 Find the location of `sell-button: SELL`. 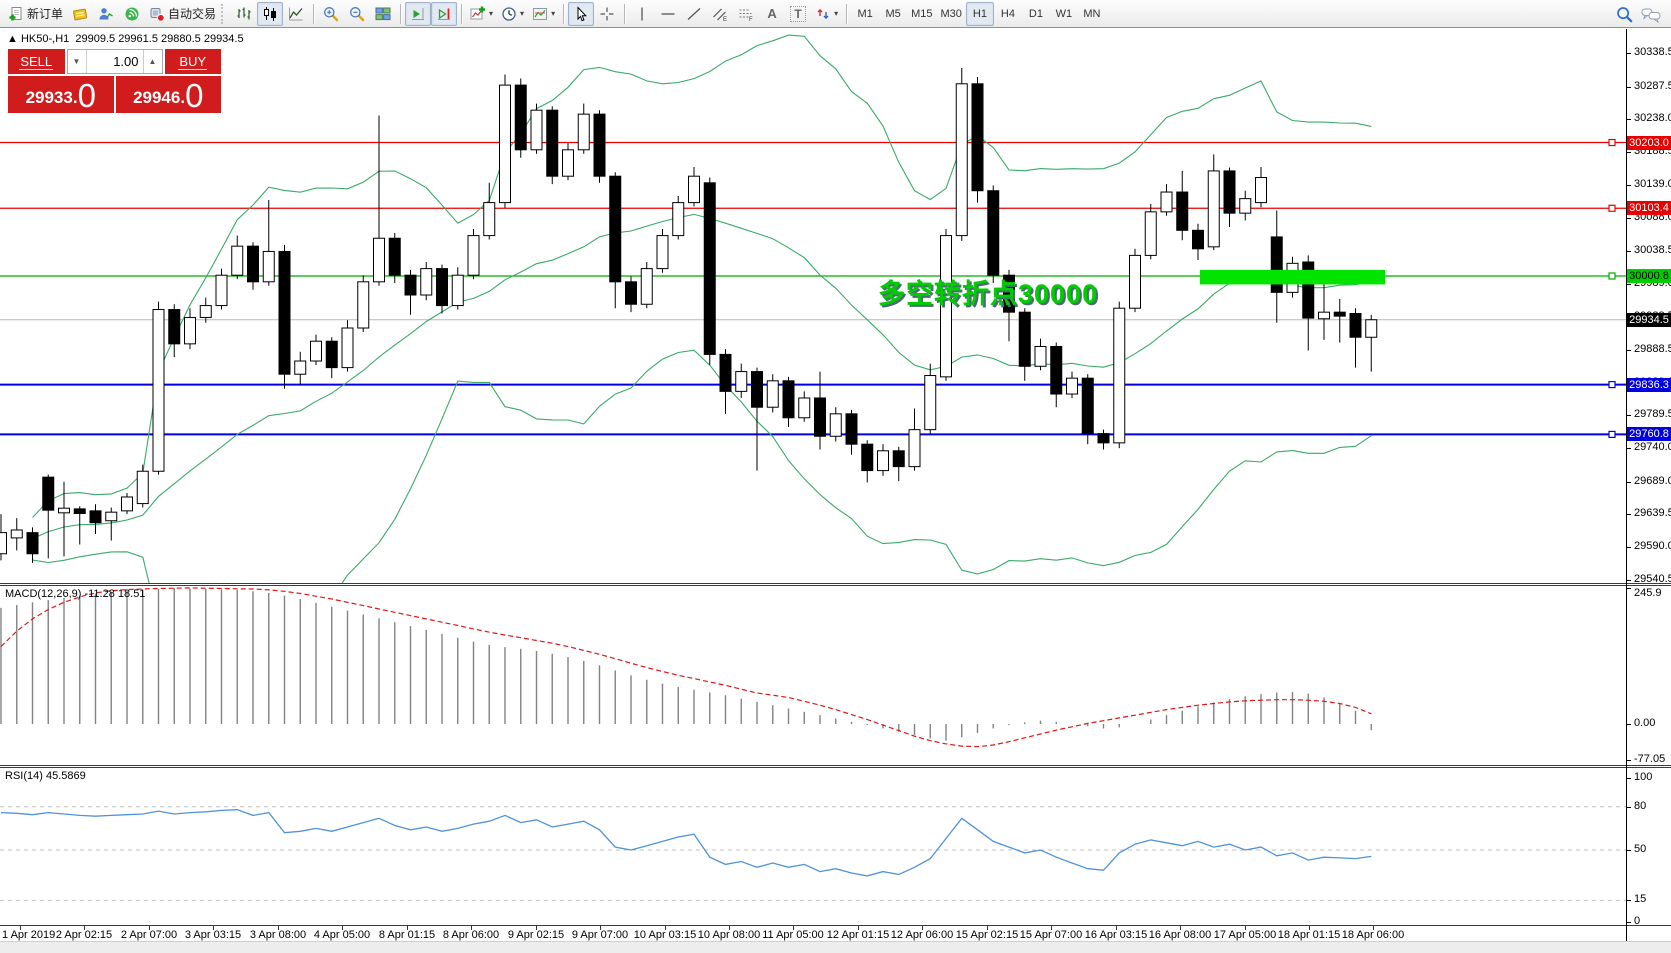

sell-button: SELL is located at coordinates (36, 61).